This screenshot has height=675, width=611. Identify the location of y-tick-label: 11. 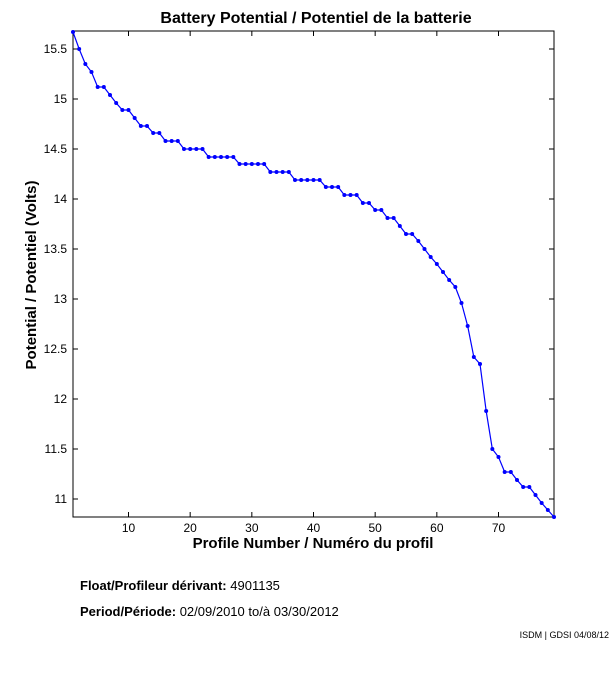
(61, 499).